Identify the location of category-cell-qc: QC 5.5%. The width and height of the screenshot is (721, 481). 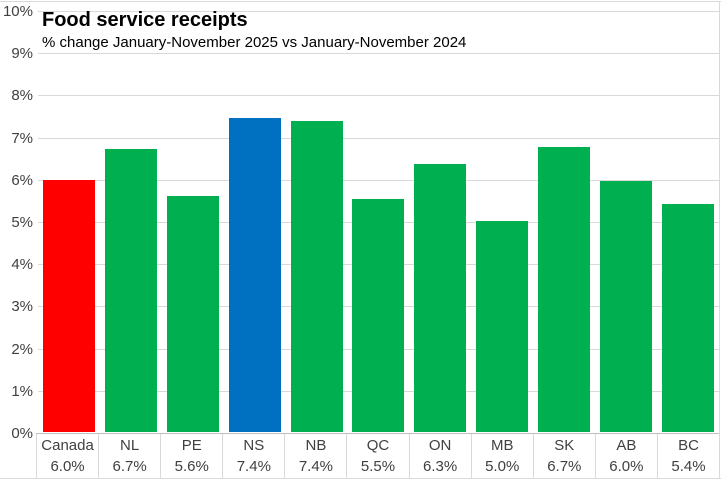
(377, 456).